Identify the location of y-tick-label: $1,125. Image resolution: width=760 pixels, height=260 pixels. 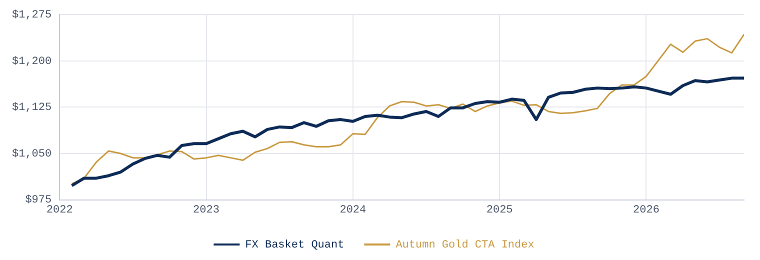
(32, 108).